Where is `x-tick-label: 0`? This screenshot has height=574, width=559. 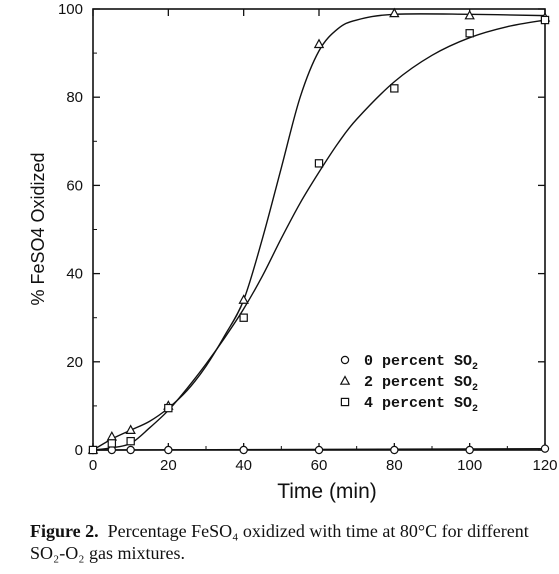 x-tick-label: 0 is located at coordinates (93, 465).